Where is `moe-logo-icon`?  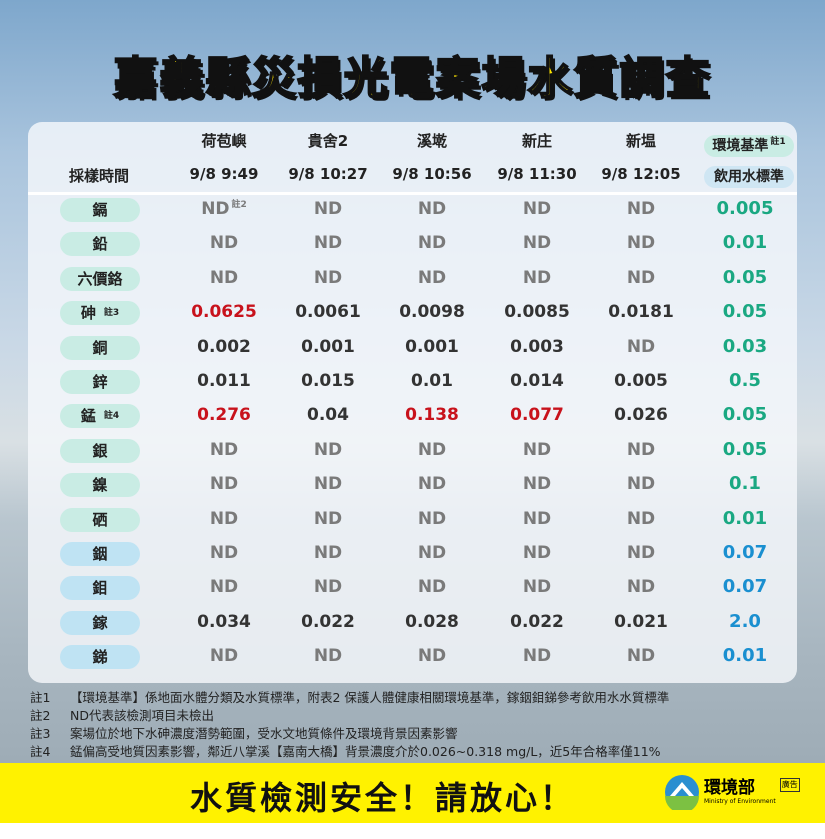 moe-logo-icon is located at coordinates (682, 792).